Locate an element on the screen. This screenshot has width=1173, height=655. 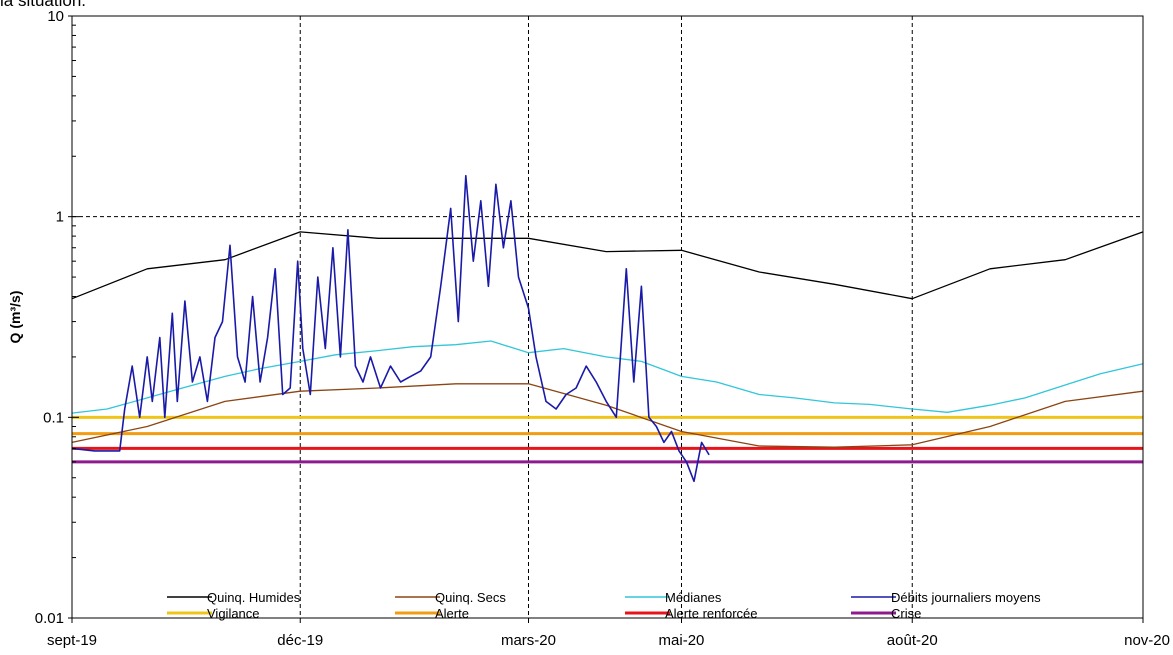
x-tick-label: sept-19 is located at coordinates (72, 640).